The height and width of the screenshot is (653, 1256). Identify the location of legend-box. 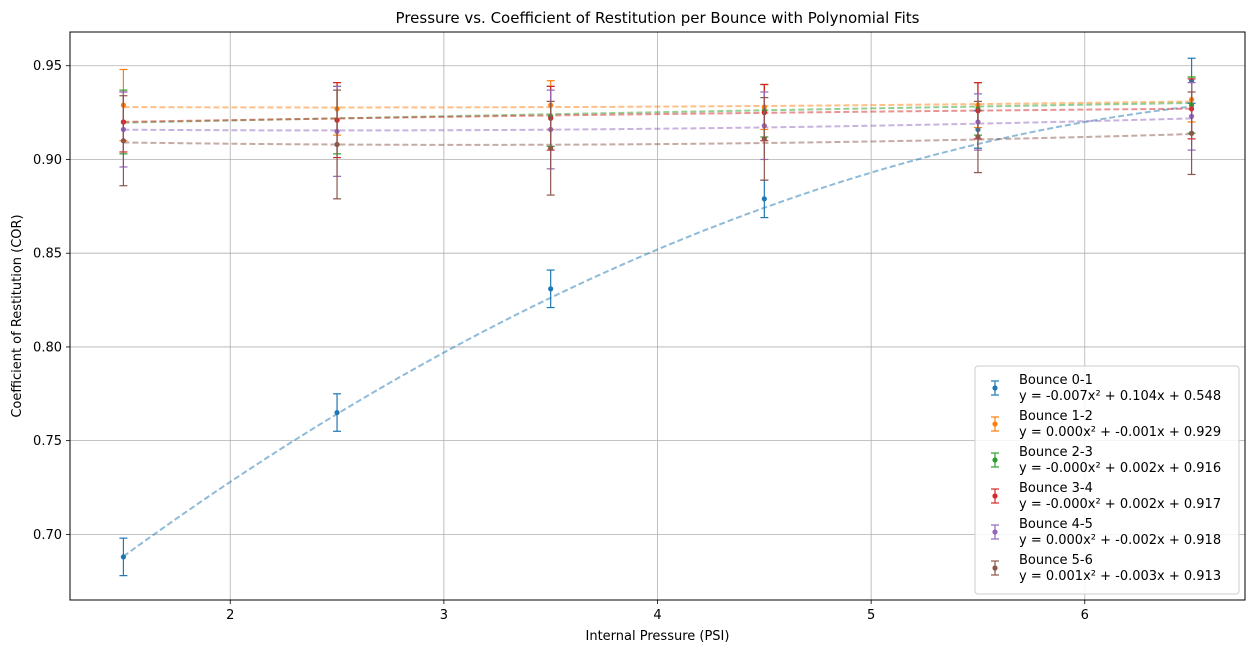
(1107, 480).